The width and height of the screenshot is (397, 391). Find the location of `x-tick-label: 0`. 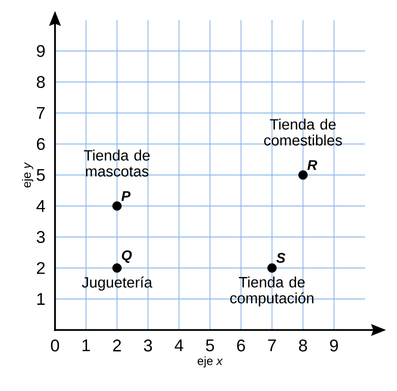

x-tick-label: 0 is located at coordinates (55, 345).